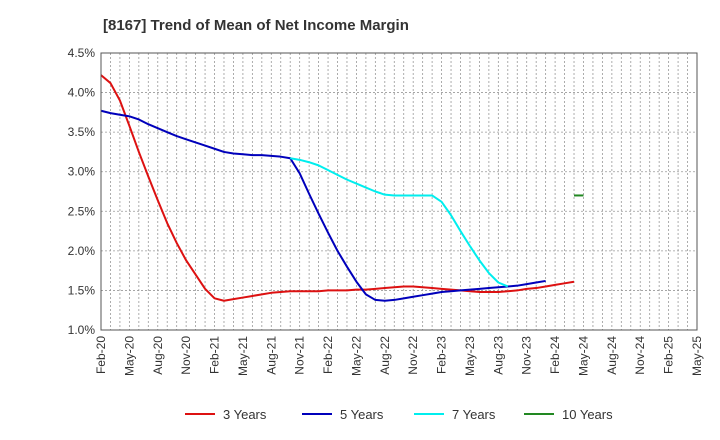 This screenshot has width=720, height=440. What do you see at coordinates (555, 355) in the screenshot?
I see `x-tick-label: Feb-24` at bounding box center [555, 355].